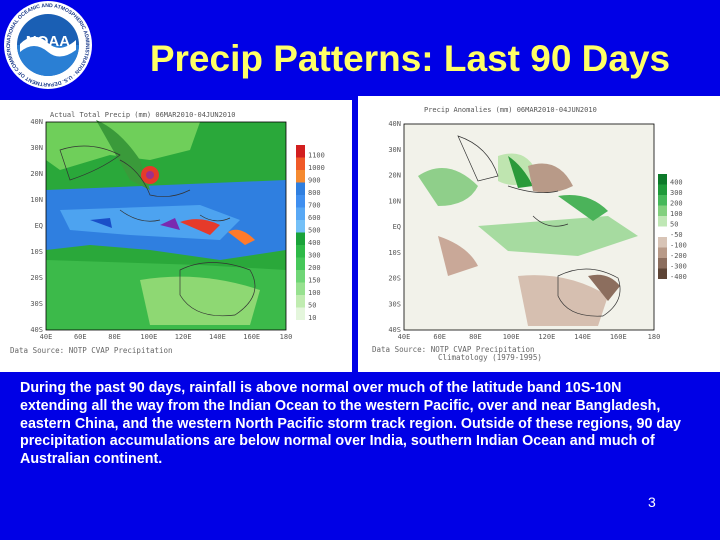 The image size is (720, 540). Describe the element at coordinates (453, 349) in the screenshot. I see `right-map-source: Data Source: NOTP CVAP Precipitation` at that location.